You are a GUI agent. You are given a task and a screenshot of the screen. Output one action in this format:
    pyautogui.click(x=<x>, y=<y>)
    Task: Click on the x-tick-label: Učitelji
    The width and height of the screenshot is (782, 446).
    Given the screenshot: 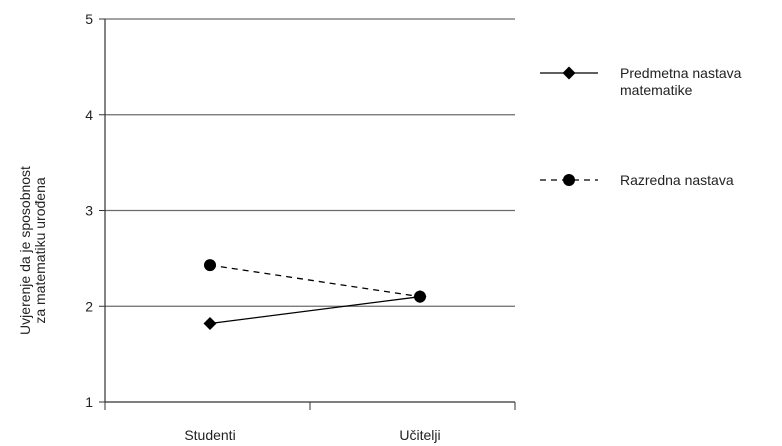 What is the action you would take?
    pyautogui.click(x=419, y=435)
    